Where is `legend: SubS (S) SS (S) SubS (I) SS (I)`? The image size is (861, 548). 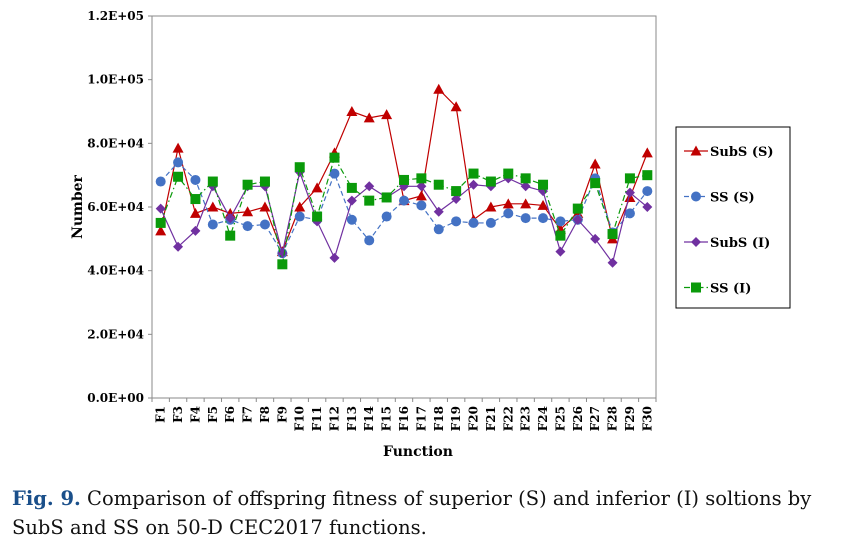 legend: SubS (S) SS (S) SubS (I) SS (I) is located at coordinates (733, 217).